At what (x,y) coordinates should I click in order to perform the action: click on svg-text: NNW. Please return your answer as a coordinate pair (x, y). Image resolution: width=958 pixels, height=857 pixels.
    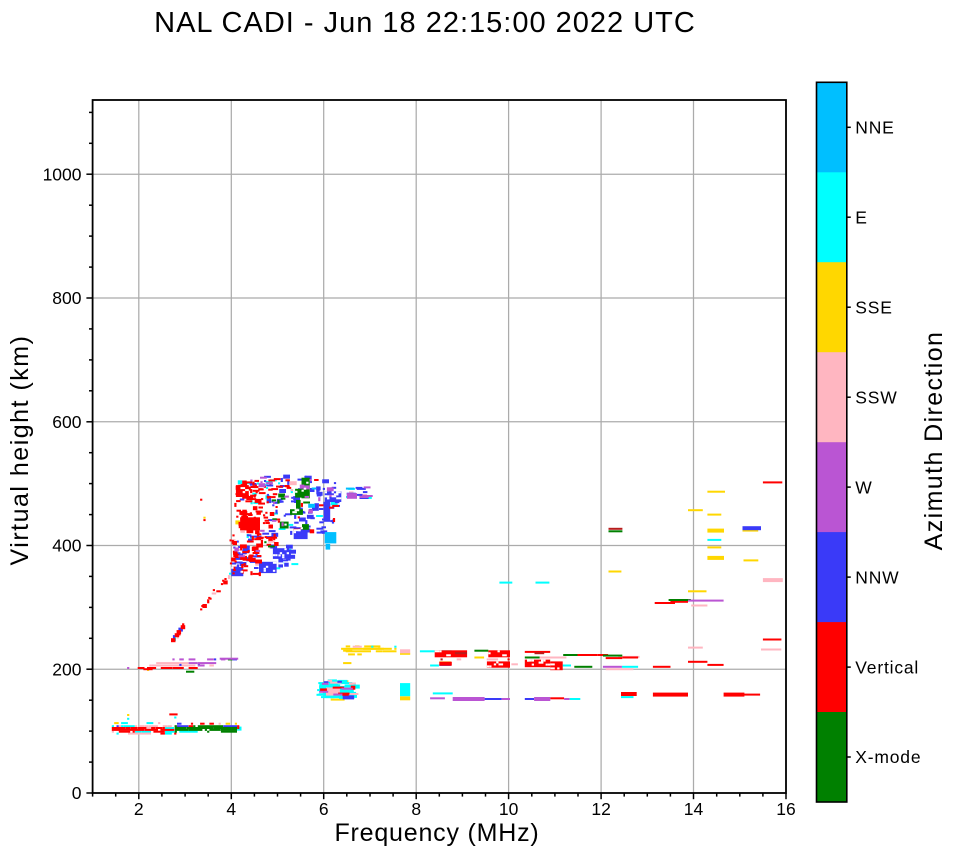
    Looking at the image, I should click on (877, 577).